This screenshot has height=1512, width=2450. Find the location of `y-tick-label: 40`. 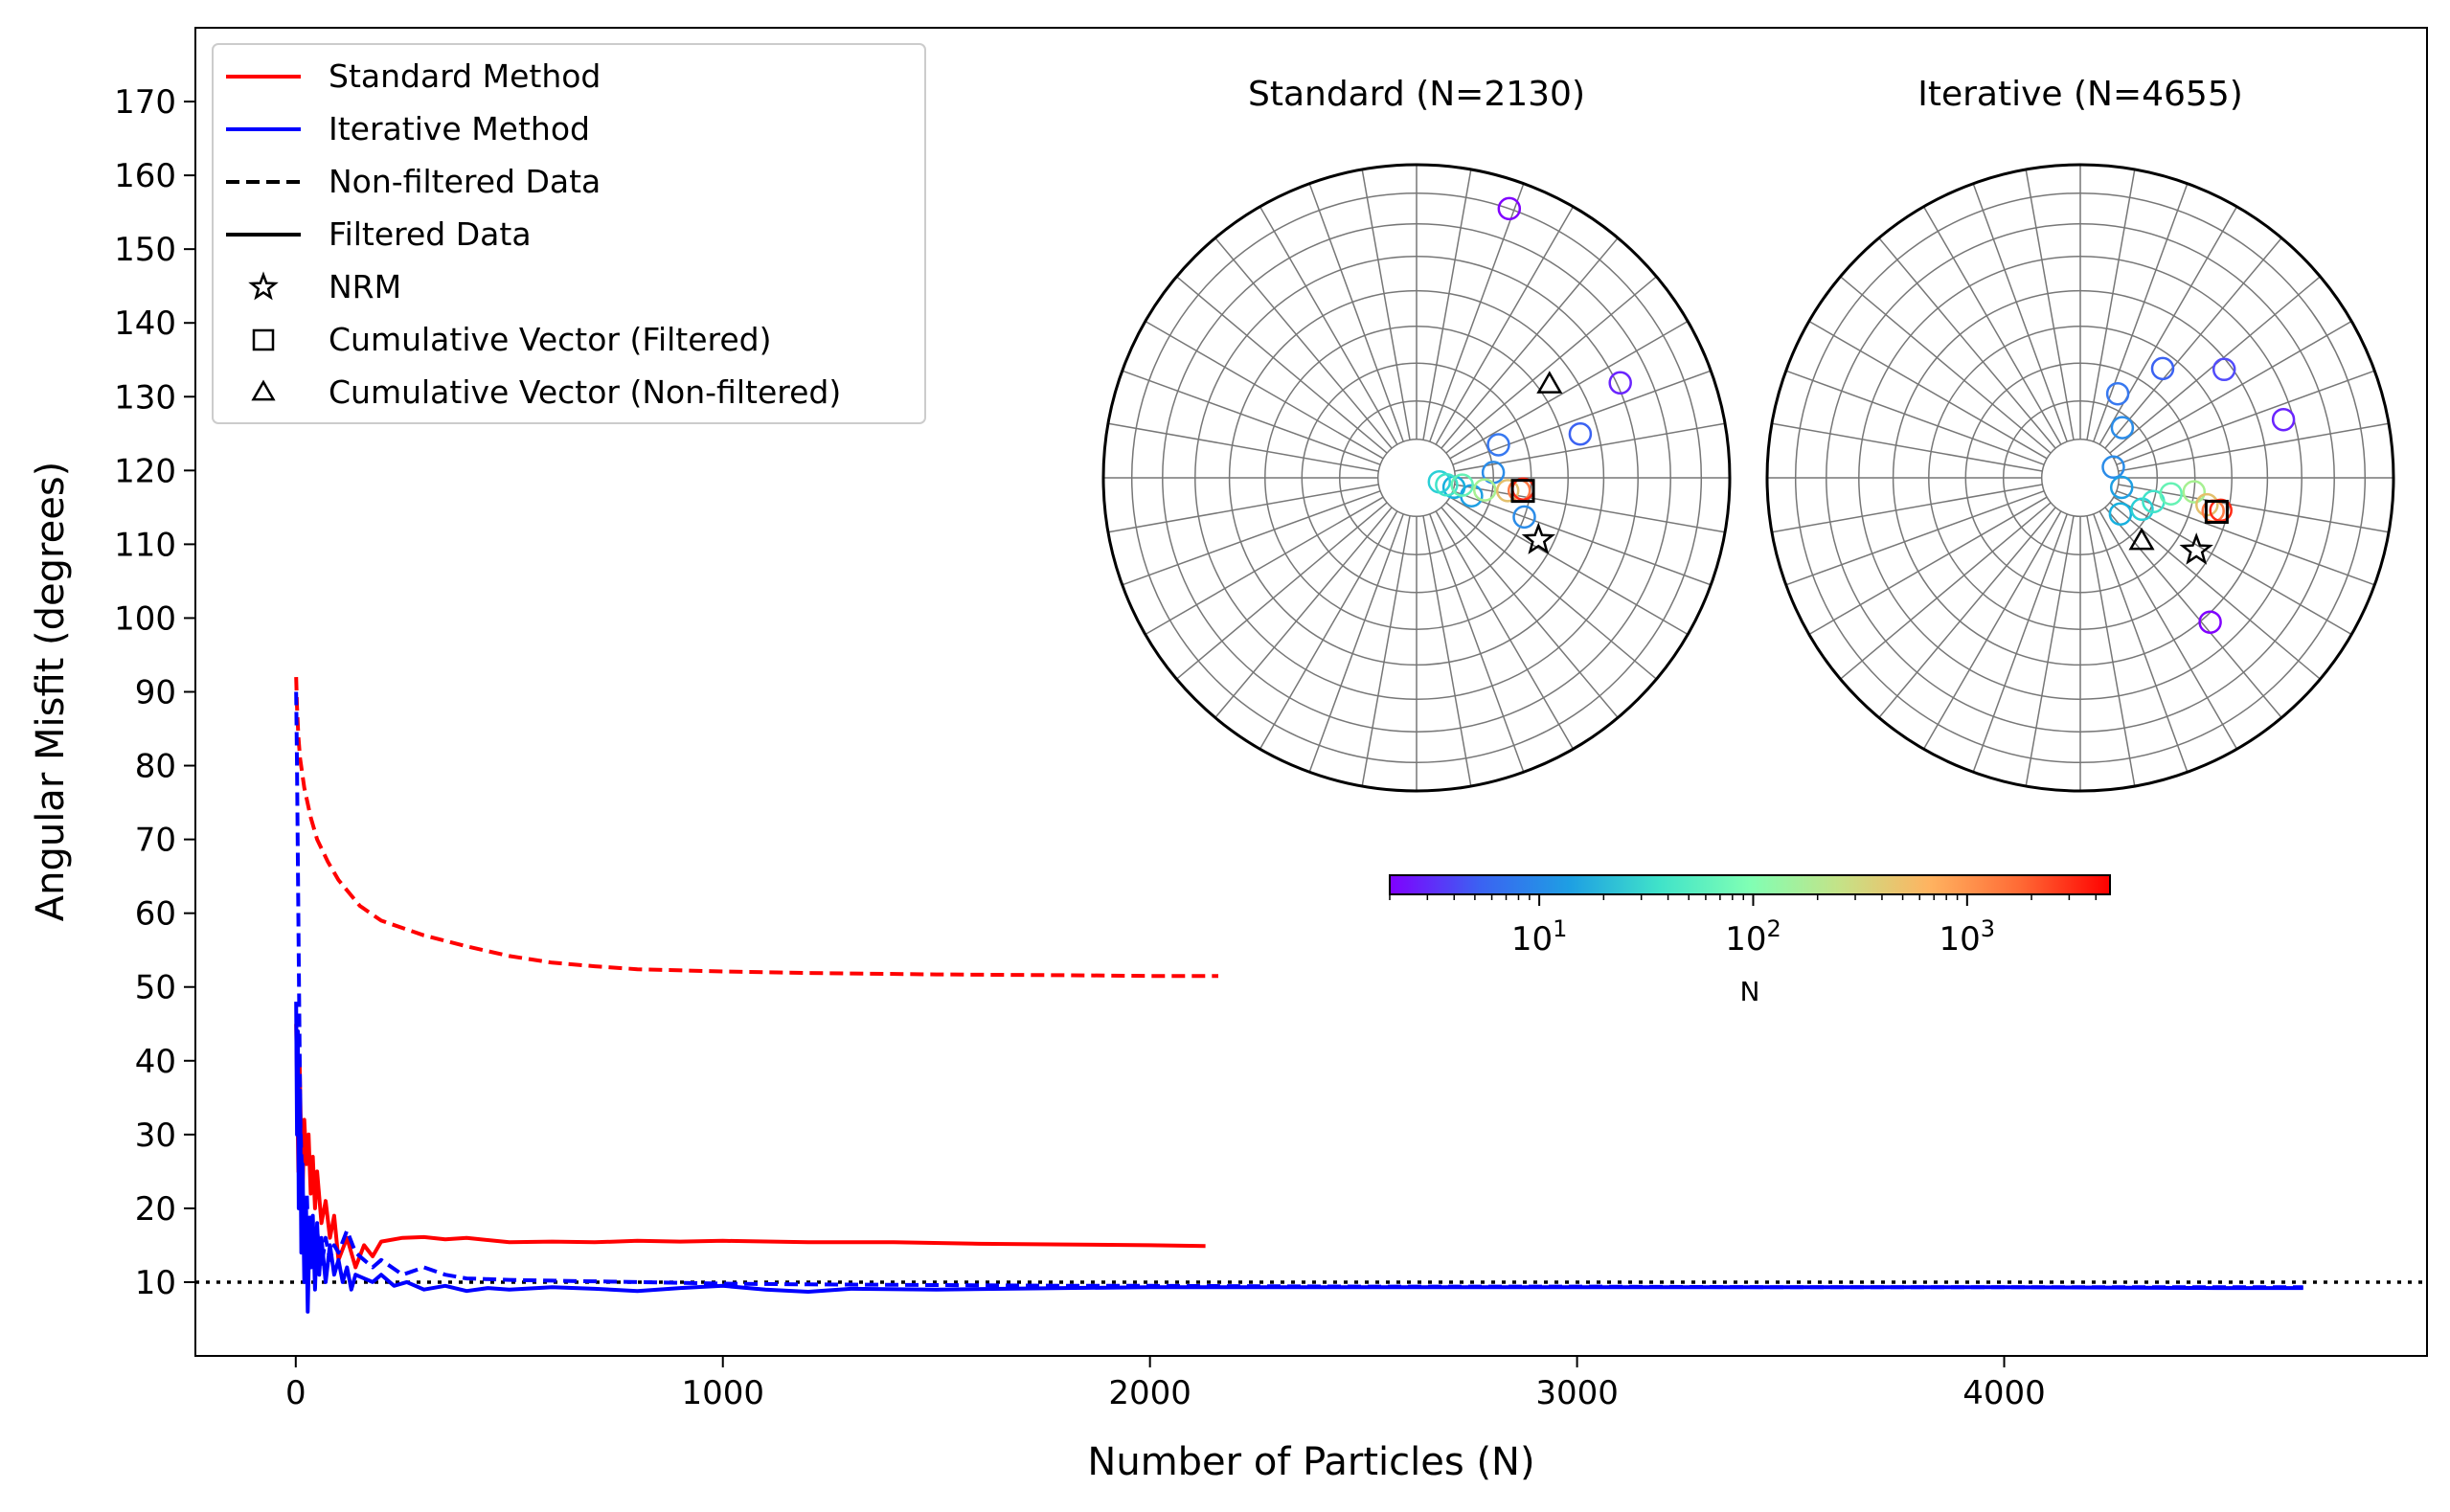

y-tick-label: 40 is located at coordinates (155, 1062).